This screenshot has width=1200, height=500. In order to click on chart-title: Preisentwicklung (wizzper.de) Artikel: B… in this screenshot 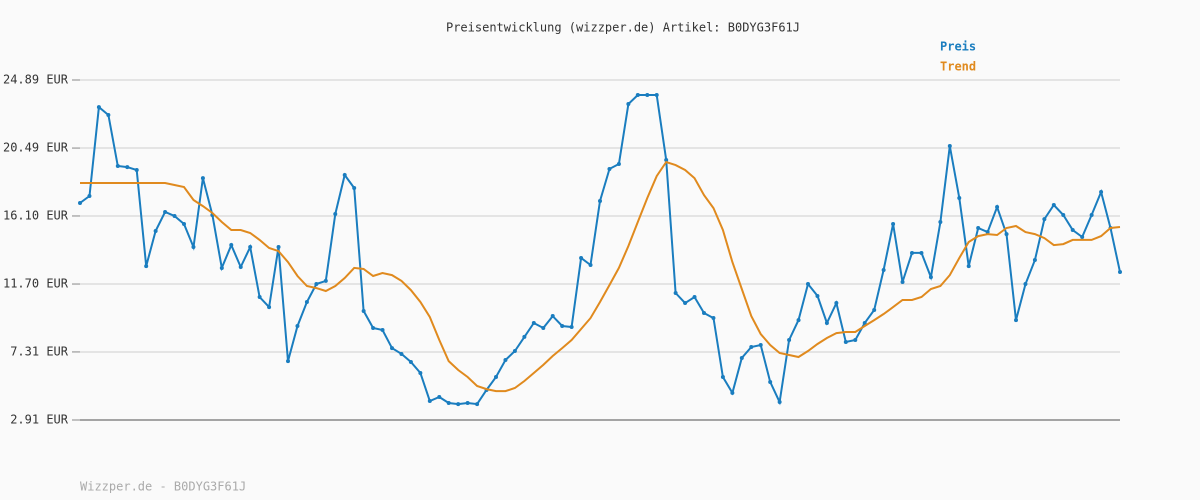, I will do `click(623, 28)`.